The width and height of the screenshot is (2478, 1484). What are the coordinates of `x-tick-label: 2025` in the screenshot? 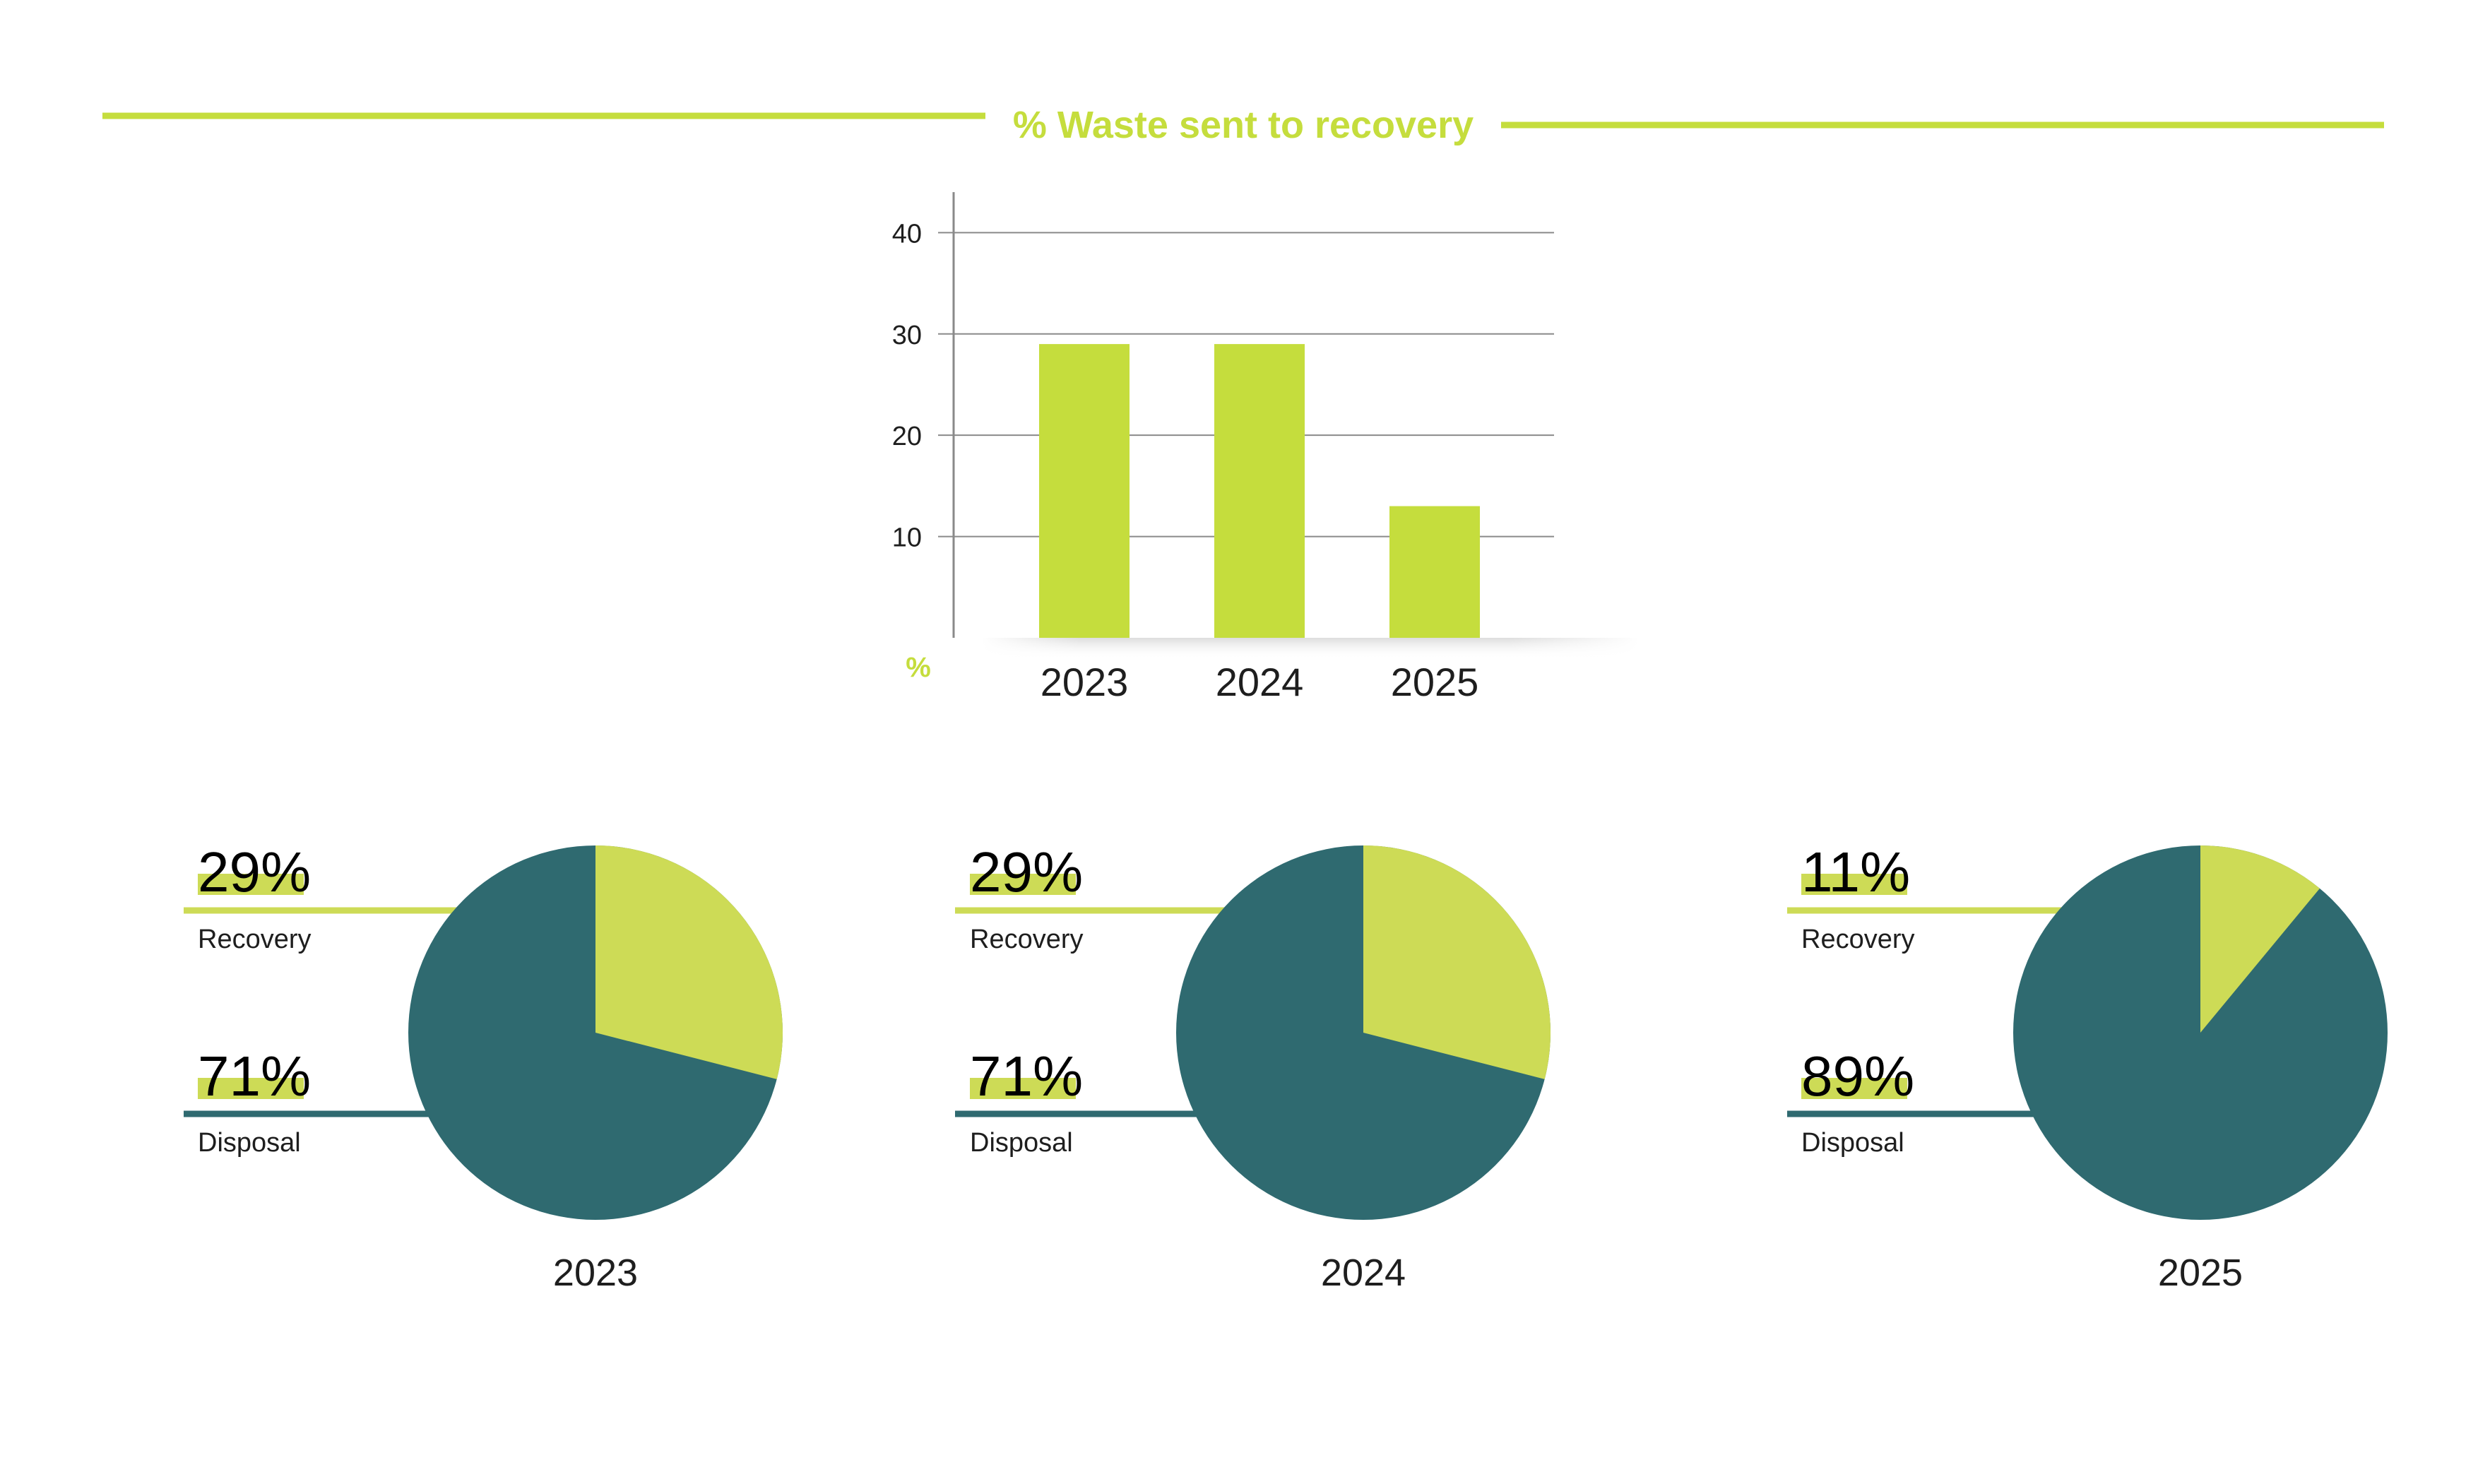 It's located at (1435, 682).